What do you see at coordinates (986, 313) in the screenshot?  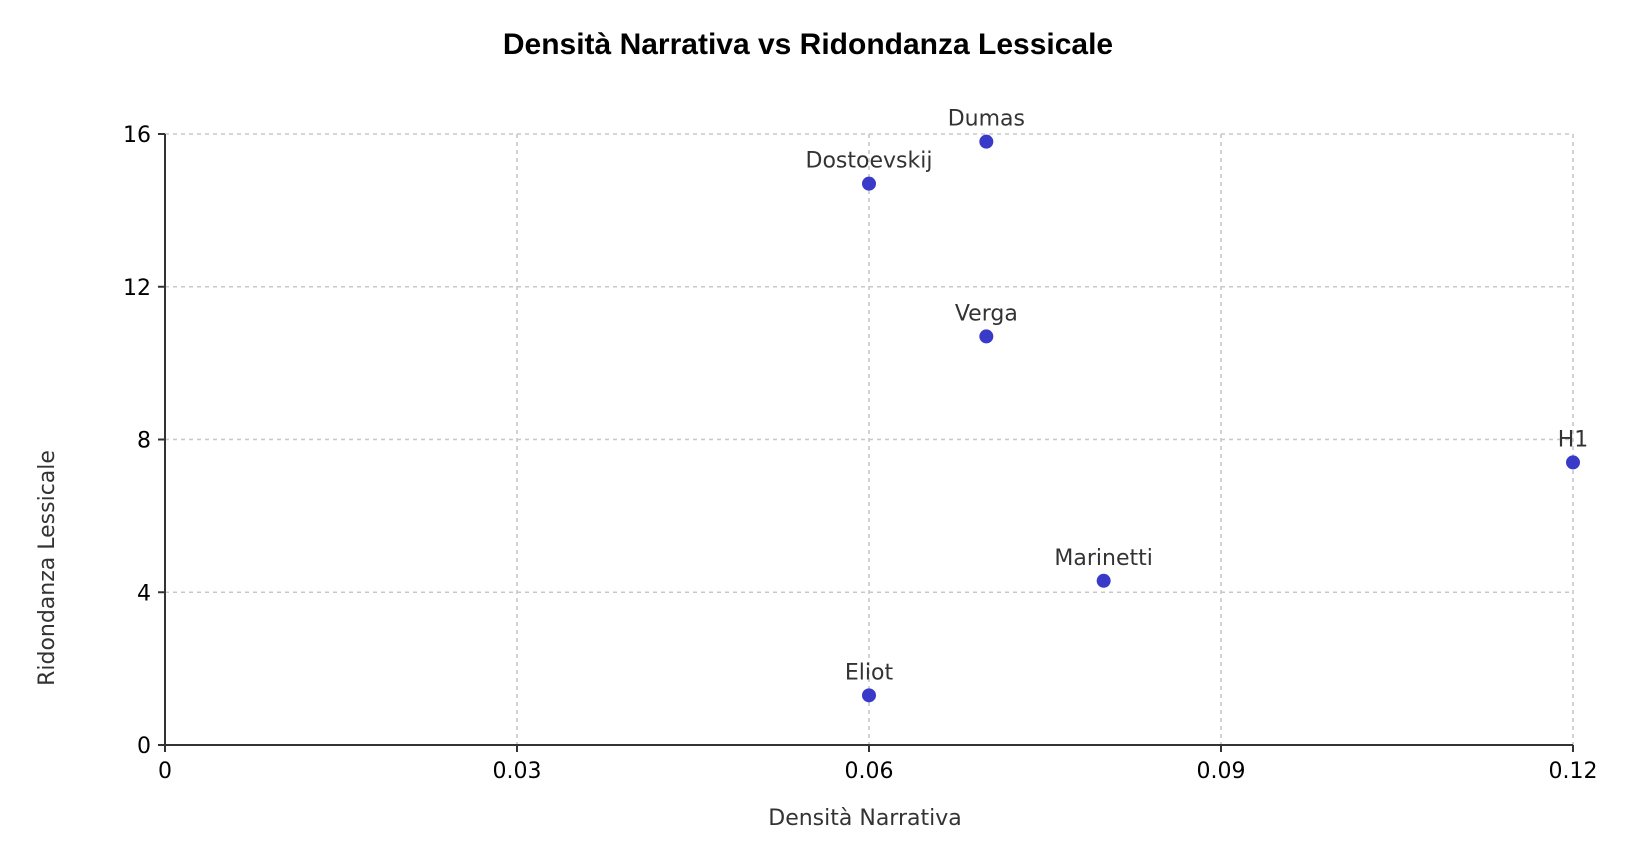 I see `point-label: Verga` at bounding box center [986, 313].